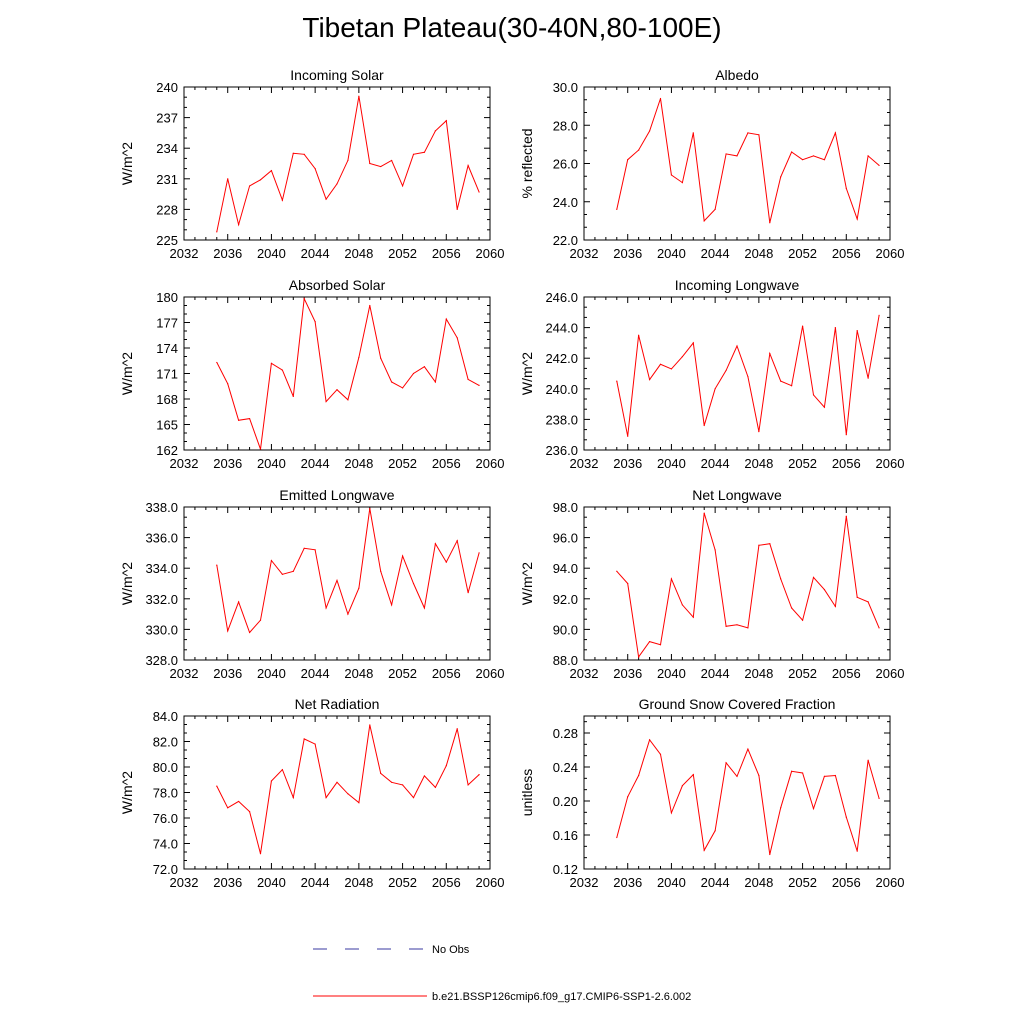  Describe the element at coordinates (565, 629) in the screenshot. I see `y-tick-label: 90.0` at that location.